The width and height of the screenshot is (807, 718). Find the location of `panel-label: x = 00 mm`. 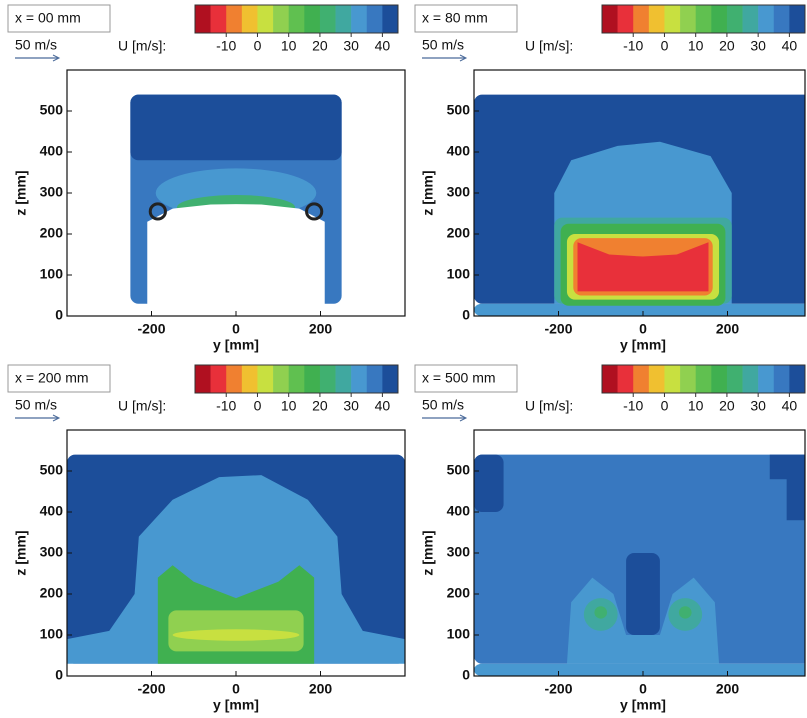

panel-label: x = 00 mm is located at coordinates (48, 18).